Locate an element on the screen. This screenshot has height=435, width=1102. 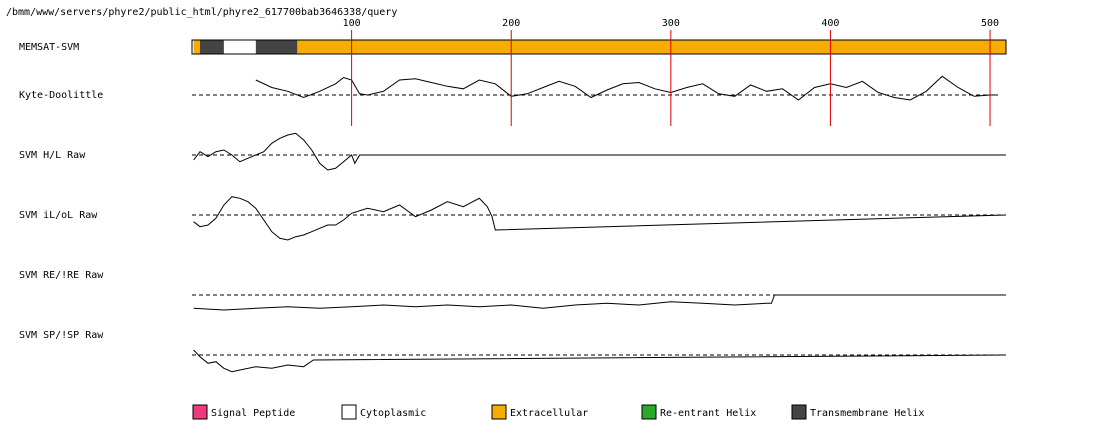
legend-swatch-cytoplasmic is located at coordinates (349, 412).